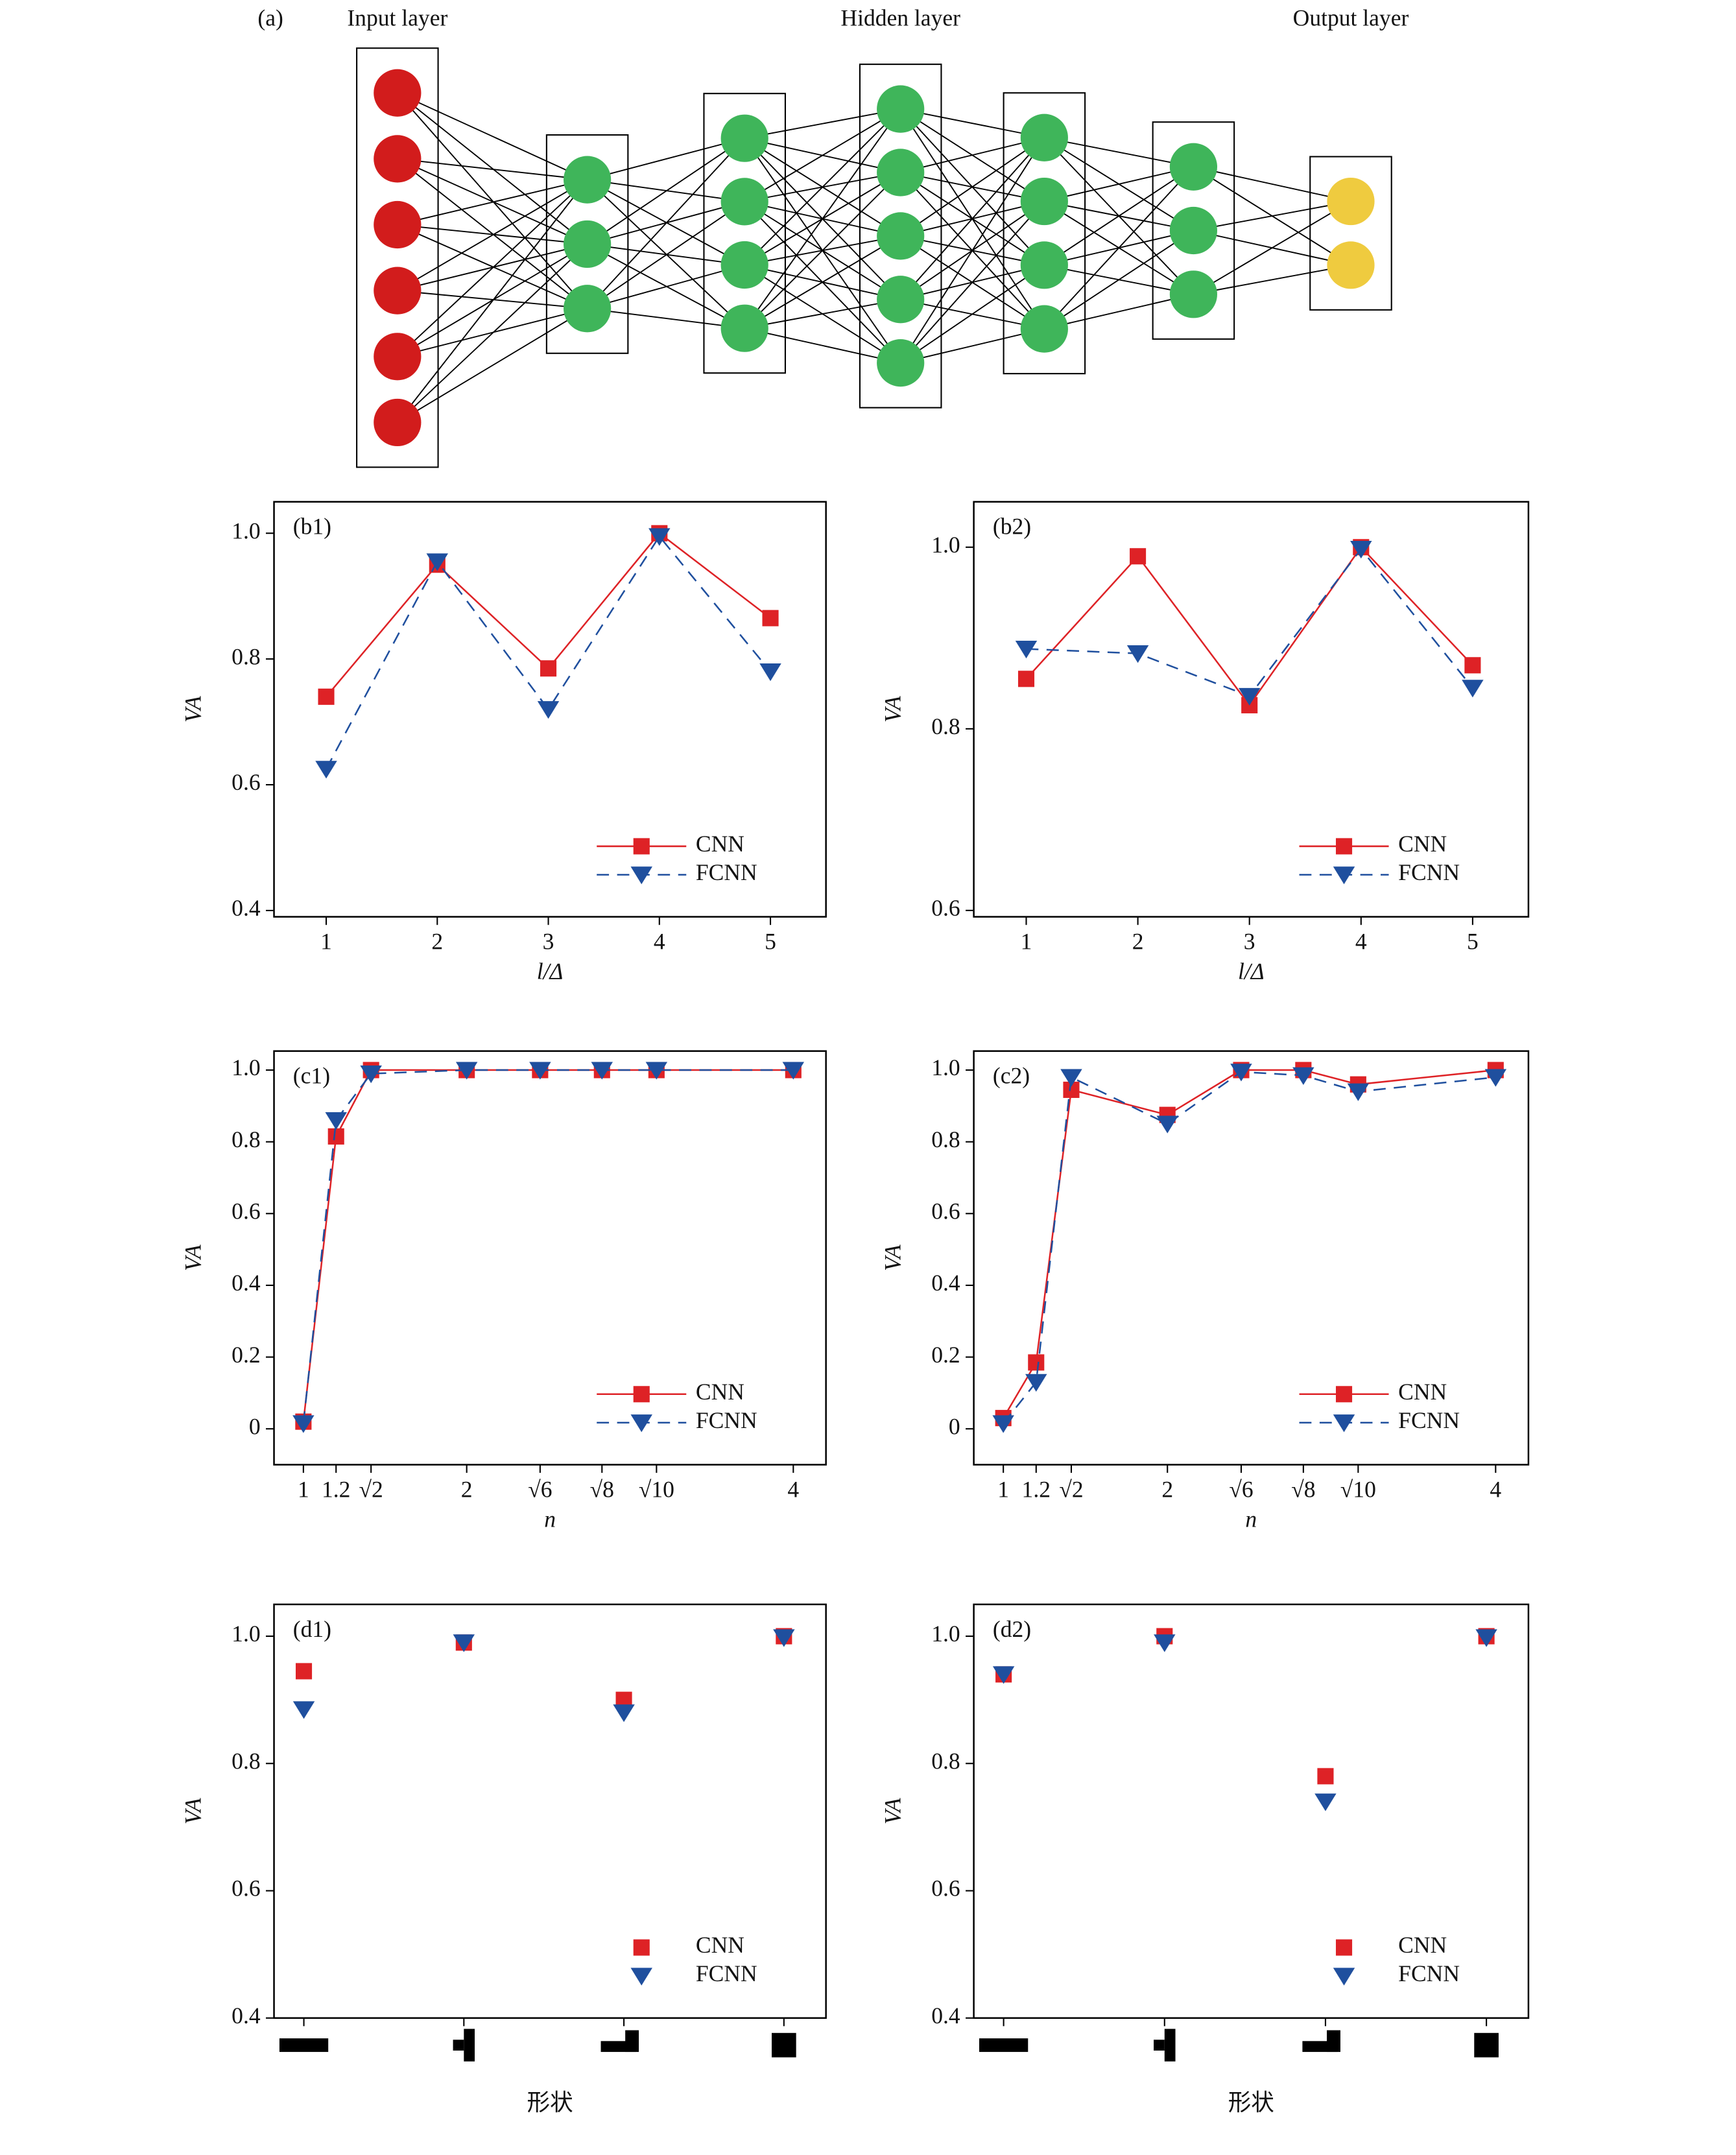 This screenshot has width=1736, height=2155. Describe the element at coordinates (1071, 1490) in the screenshot. I see `x-tick-label: √2` at that location.